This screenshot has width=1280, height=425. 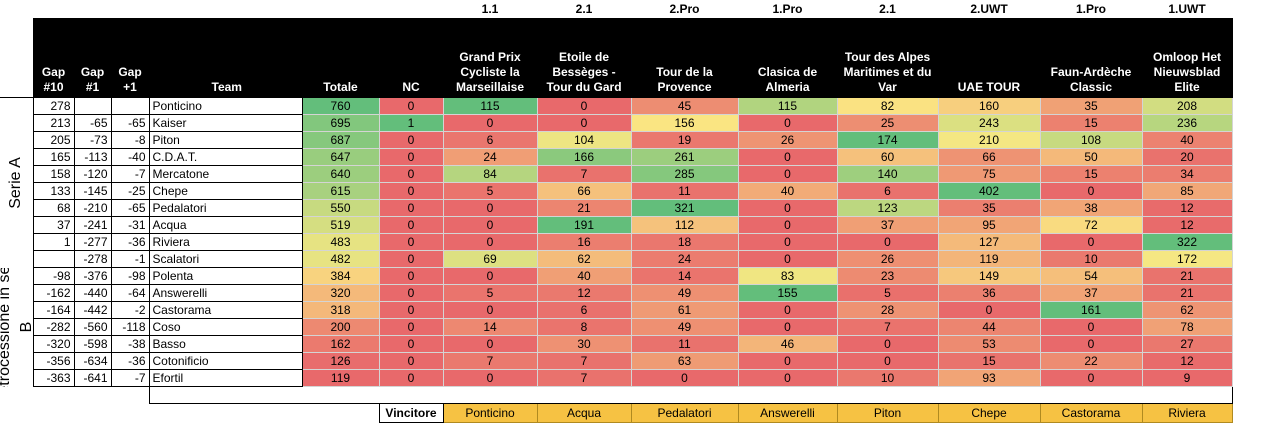 I want to click on team-cell: Chepe, so click(x=225, y=191).